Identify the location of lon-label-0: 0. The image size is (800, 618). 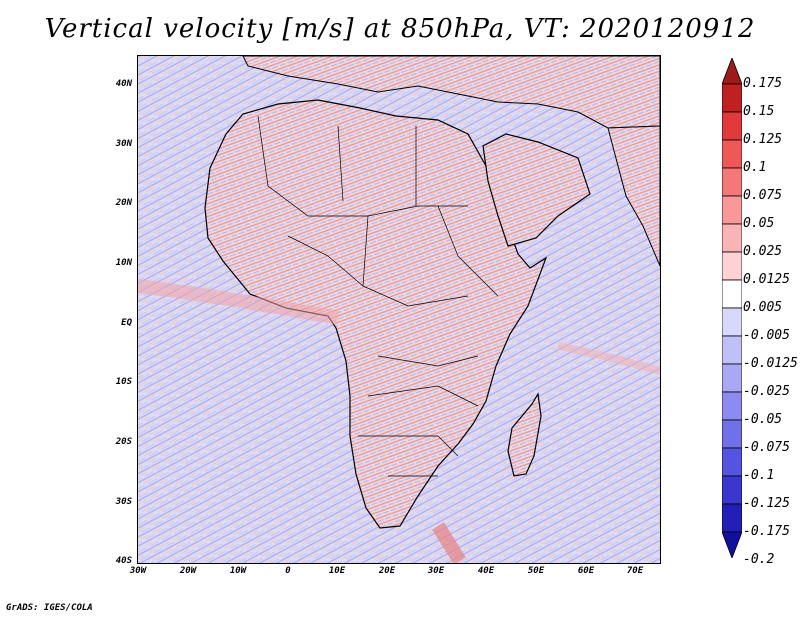
(288, 571).